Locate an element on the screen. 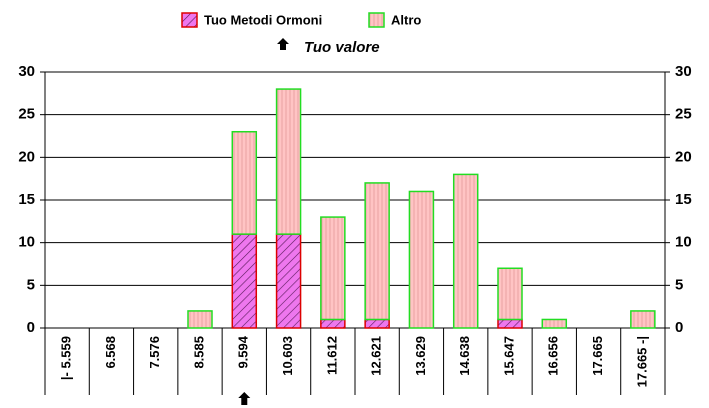  y-tick-label: 0 is located at coordinates (31, 327).